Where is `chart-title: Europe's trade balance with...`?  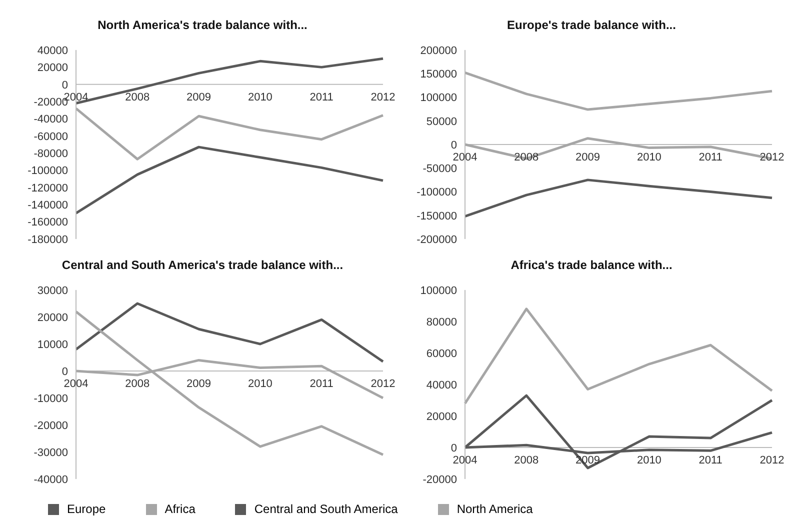
chart-title: Europe's trade balance with... is located at coordinates (591, 25).